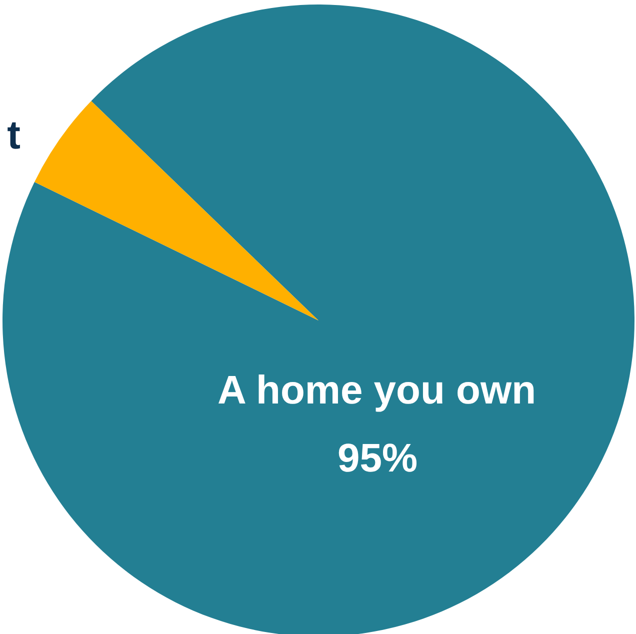  I want to click on data-label: 95%, so click(377, 458).